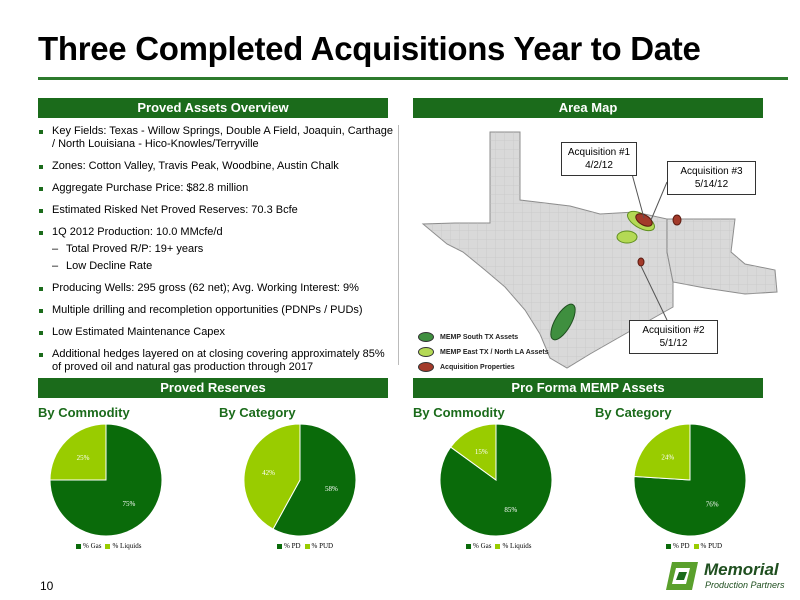 Image resolution: width=800 pixels, height=600 pixels. I want to click on pie-legend-pr-commodity: % Gas % Liquids, so click(106, 546).